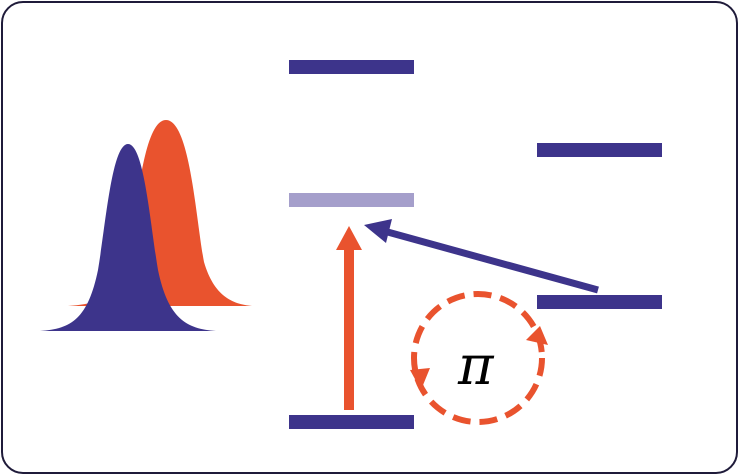 This screenshot has height=475, width=739. I want to click on spectral-peaks, so click(146, 225).